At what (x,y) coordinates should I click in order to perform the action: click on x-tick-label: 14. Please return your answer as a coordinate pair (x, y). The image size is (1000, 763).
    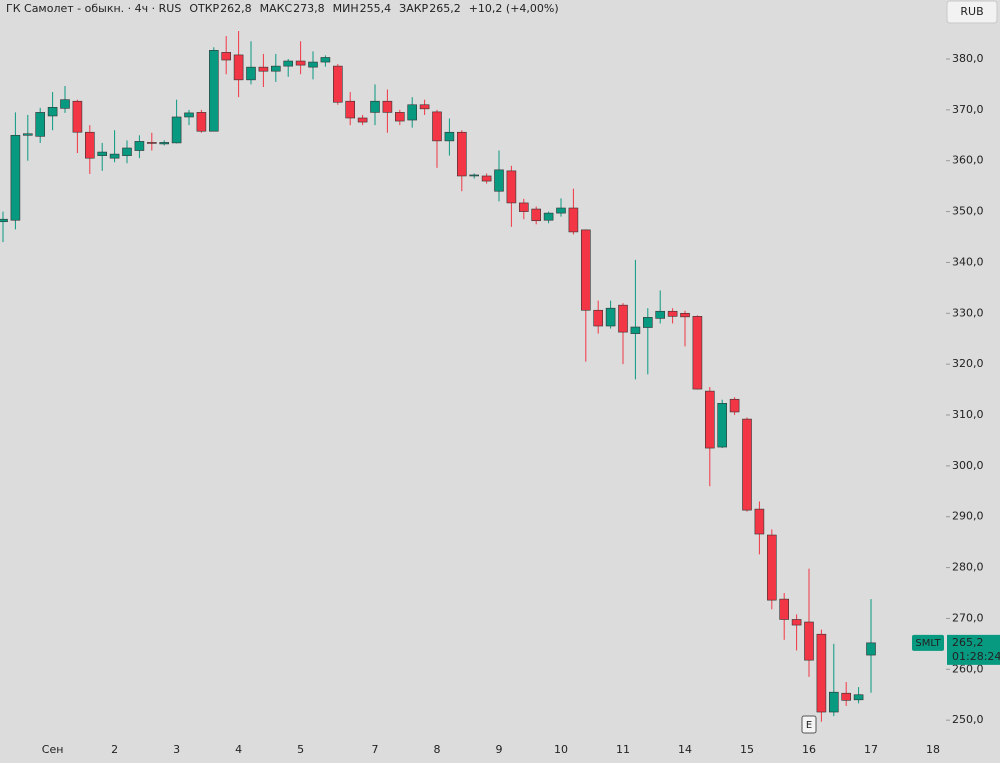
    Looking at the image, I should click on (685, 749).